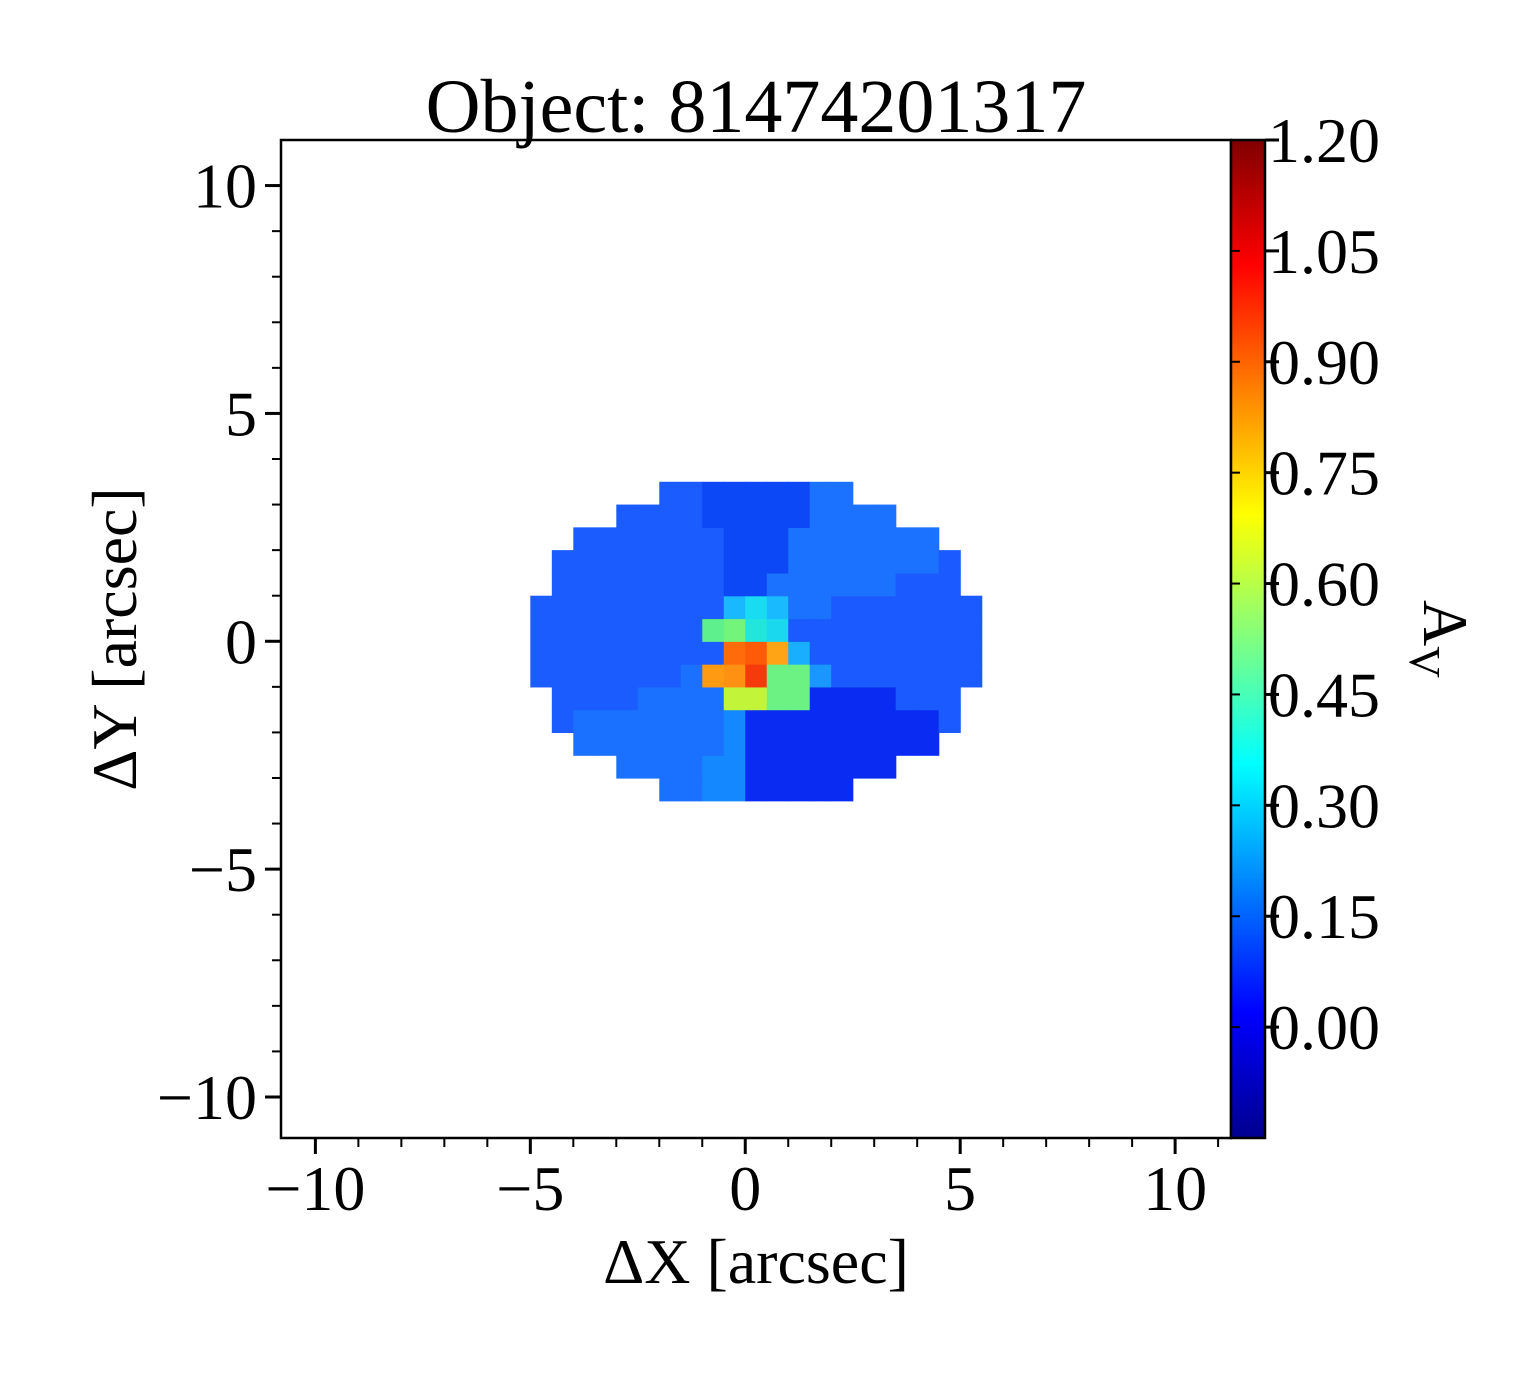 The height and width of the screenshot is (1375, 1540). I want to click on x-tick-label: 0, so click(745, 1188).